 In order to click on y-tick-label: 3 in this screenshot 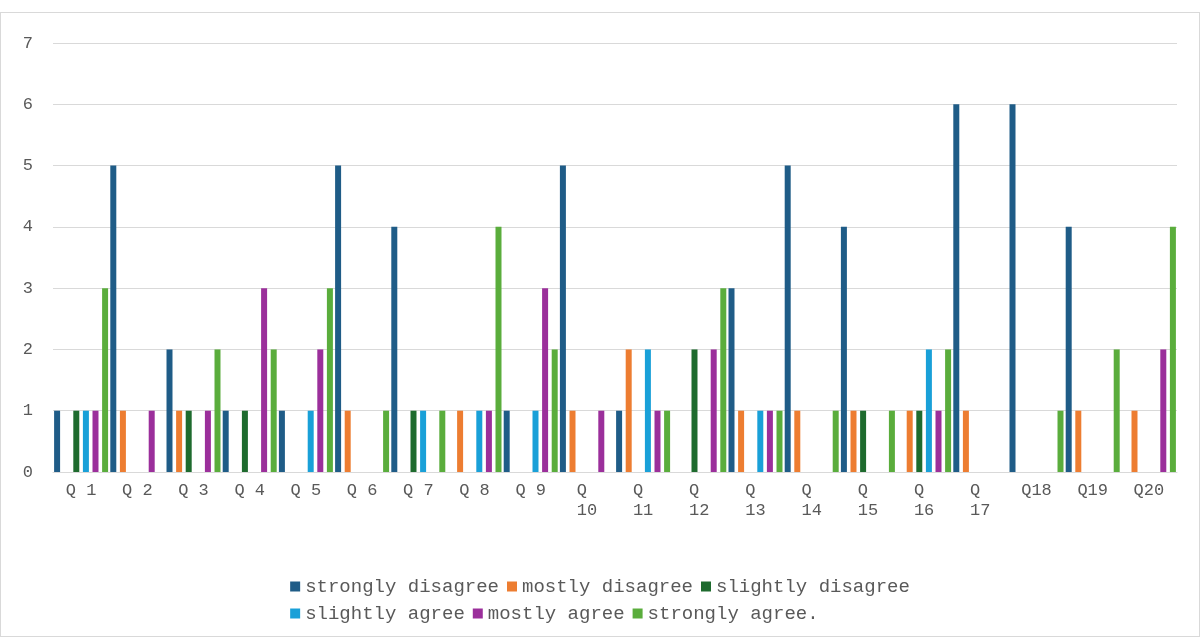, I will do `click(27, 288)`.